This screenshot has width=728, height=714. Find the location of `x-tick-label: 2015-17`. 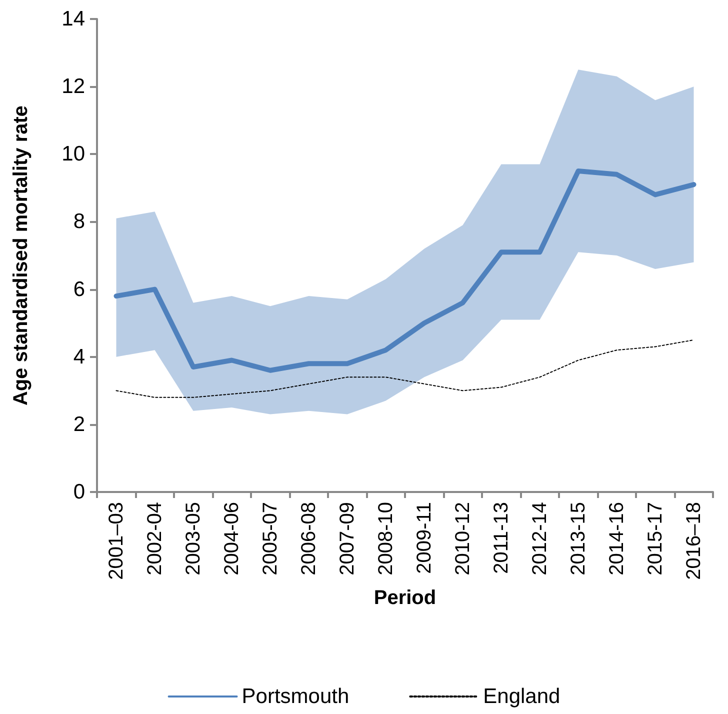

x-tick-label: 2015-17 is located at coordinates (655, 539).